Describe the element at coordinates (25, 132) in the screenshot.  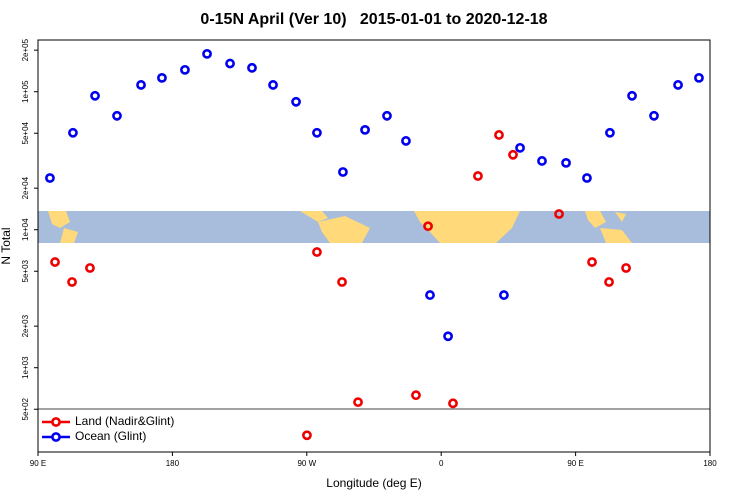
I see `y-tick-label: 5e+04` at that location.